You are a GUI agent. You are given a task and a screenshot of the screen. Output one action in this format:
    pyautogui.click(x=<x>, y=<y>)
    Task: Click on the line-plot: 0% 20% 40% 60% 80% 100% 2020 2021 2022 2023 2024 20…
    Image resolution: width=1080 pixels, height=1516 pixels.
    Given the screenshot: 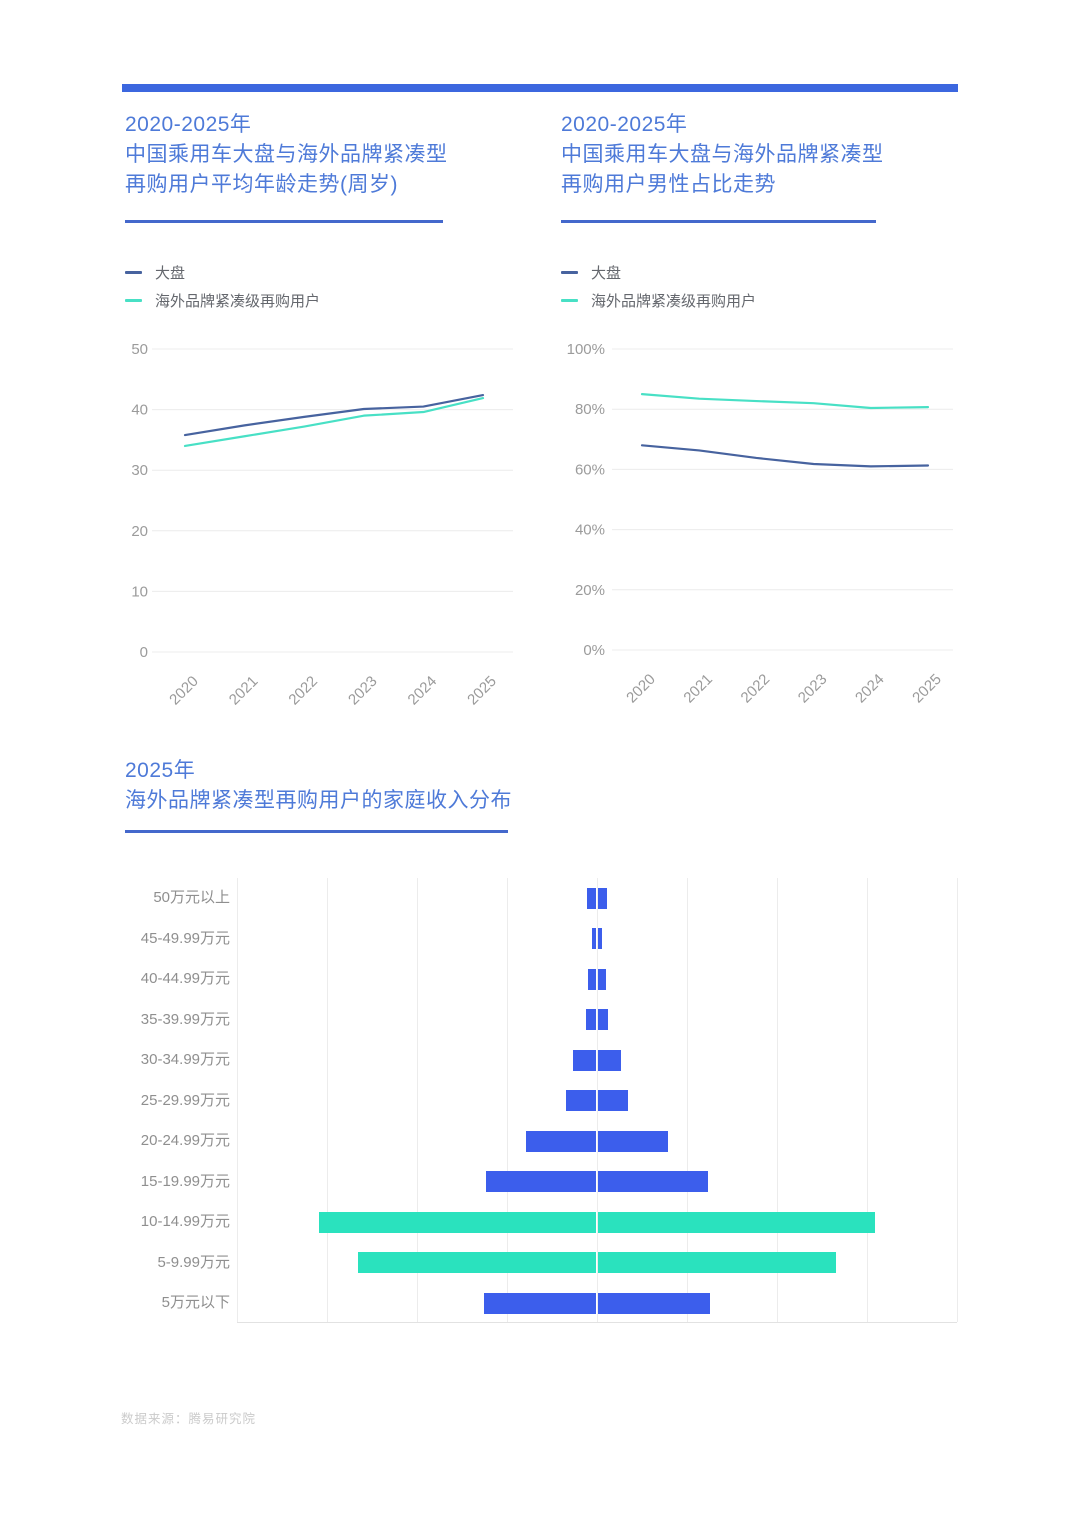 What is the action you would take?
    pyautogui.click(x=760, y=524)
    